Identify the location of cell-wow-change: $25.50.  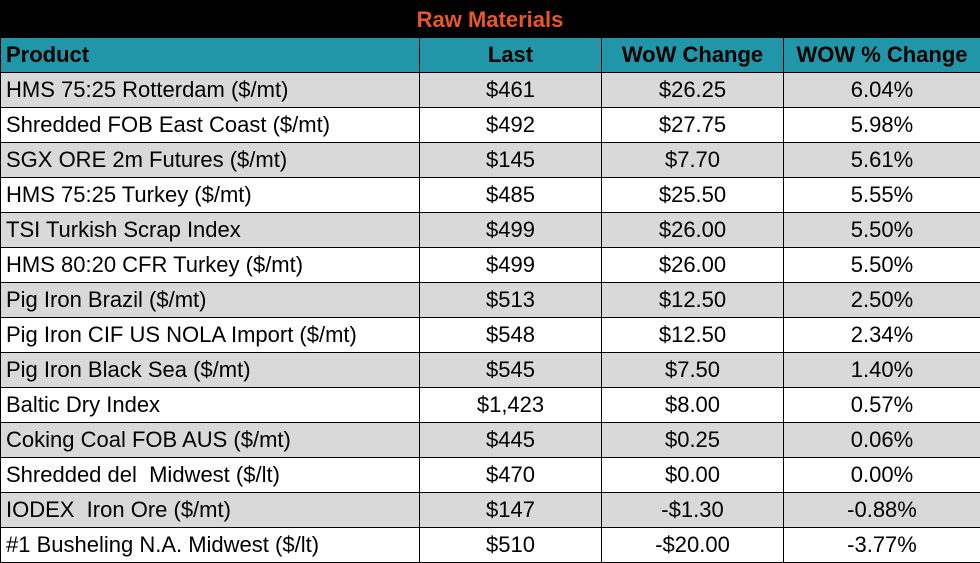
(692, 195).